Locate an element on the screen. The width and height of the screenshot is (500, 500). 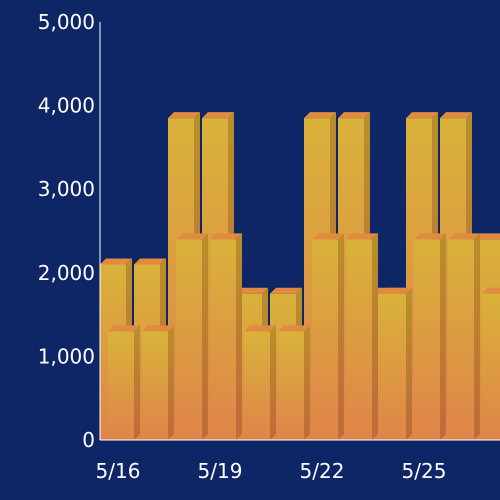
y-tick-label: 4,000 is located at coordinates (66, 106).